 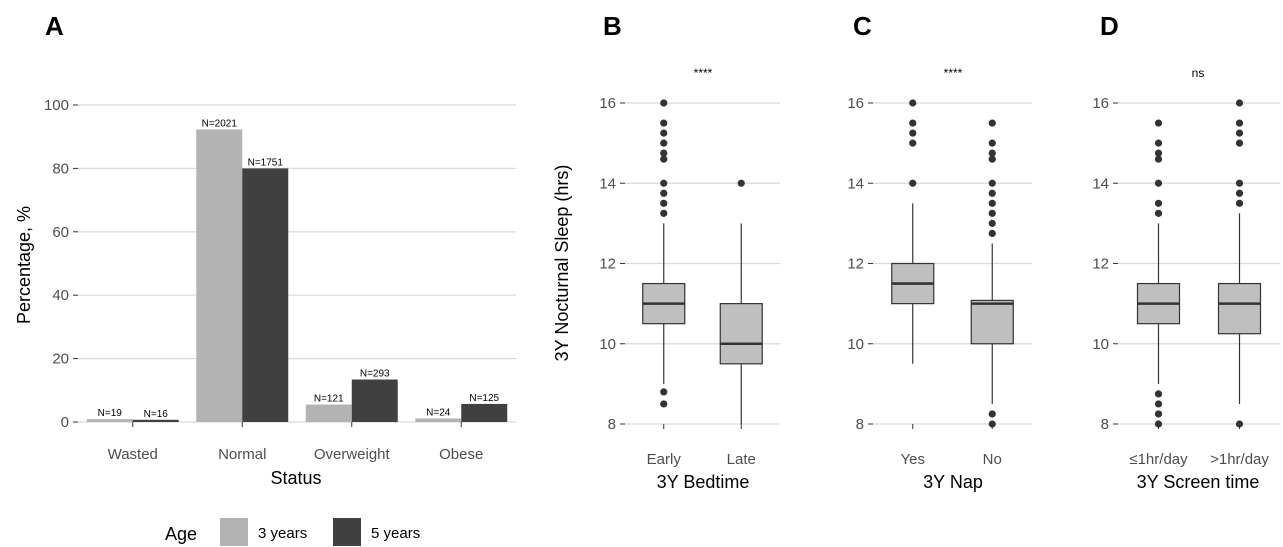 I want to click on legend-swatch-3-years, so click(x=234, y=532).